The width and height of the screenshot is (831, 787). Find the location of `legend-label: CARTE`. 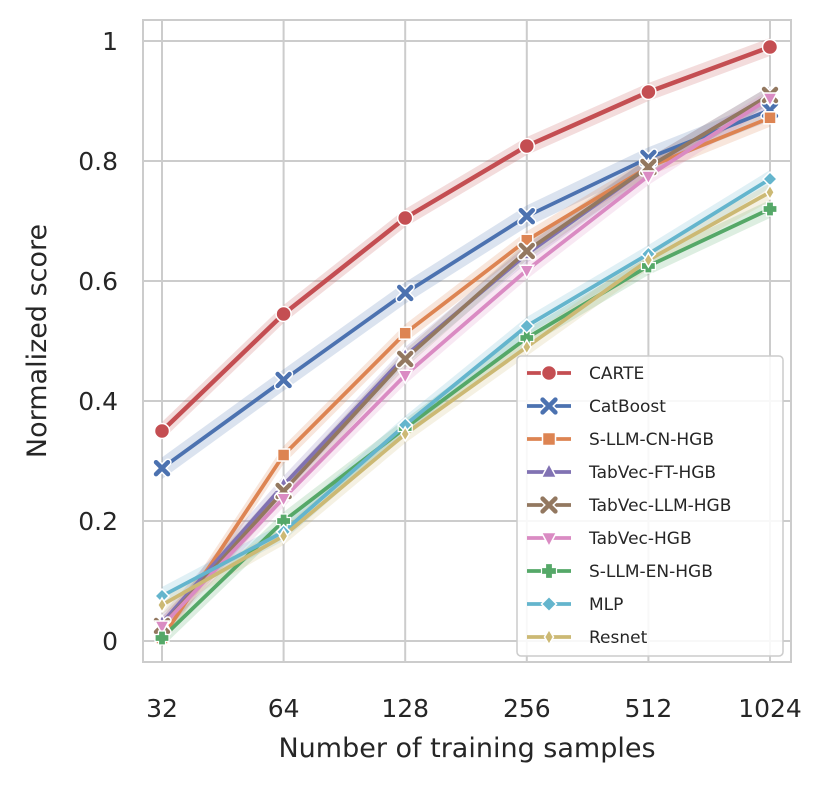

legend-label: CARTE is located at coordinates (616, 374).